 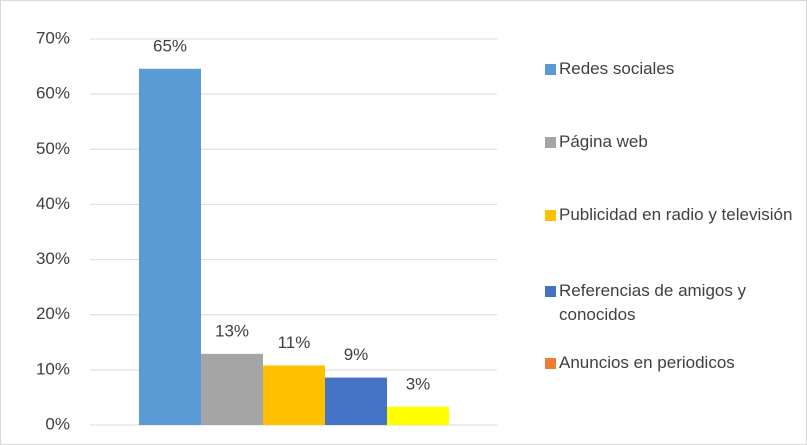 I want to click on legend-item: Publicidad en radio y televisión, so click(x=670, y=215).